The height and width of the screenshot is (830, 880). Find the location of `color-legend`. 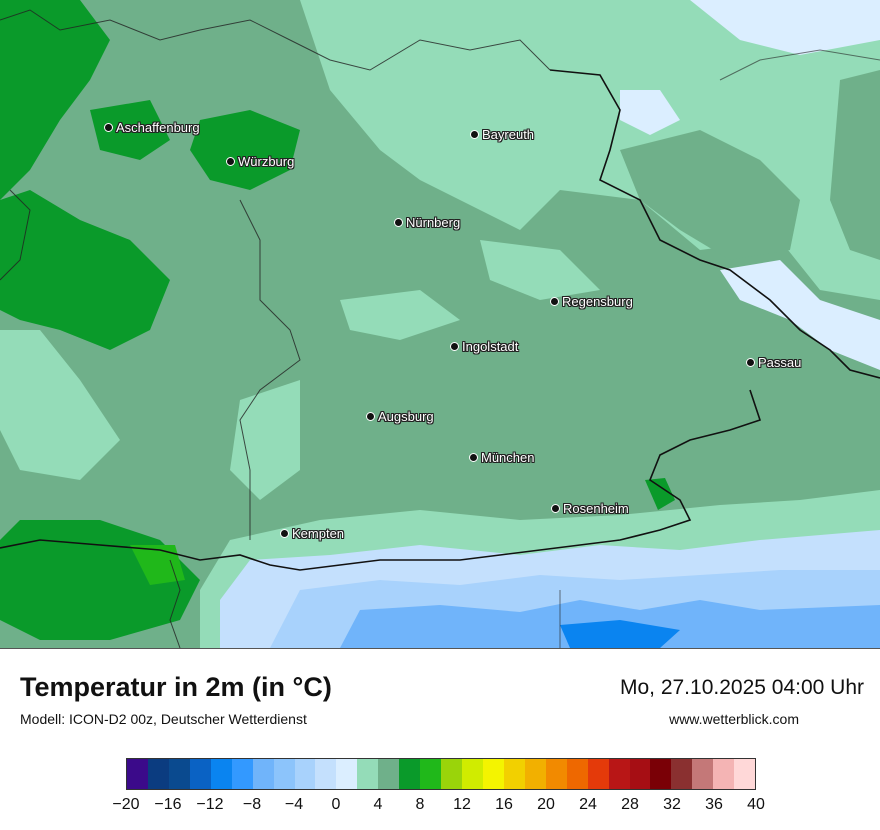

color-legend is located at coordinates (441, 774).